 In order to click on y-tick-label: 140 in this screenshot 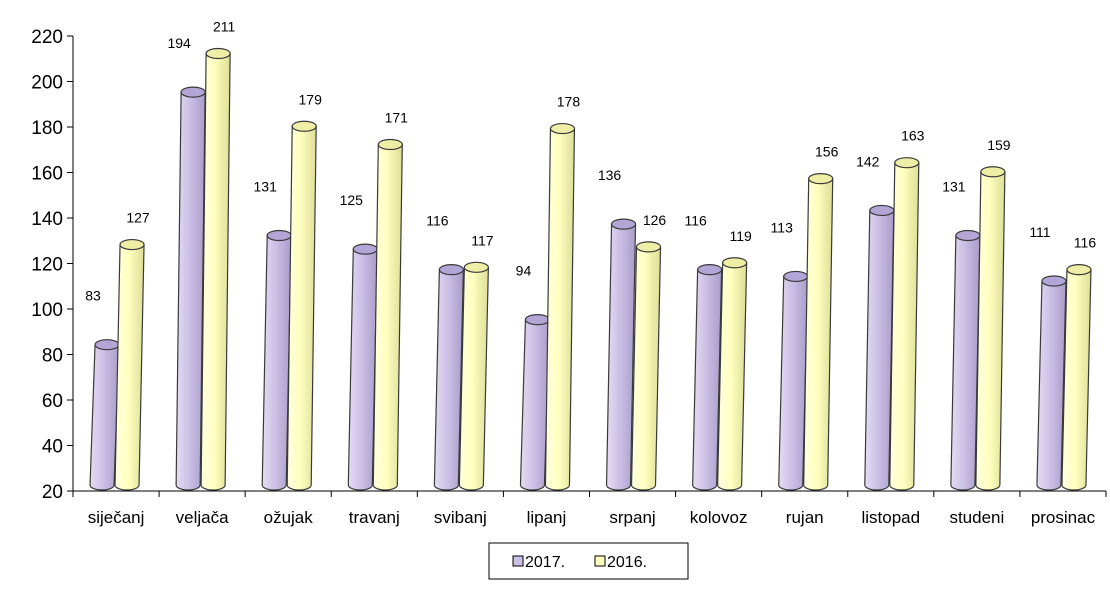, I will do `click(47, 219)`.